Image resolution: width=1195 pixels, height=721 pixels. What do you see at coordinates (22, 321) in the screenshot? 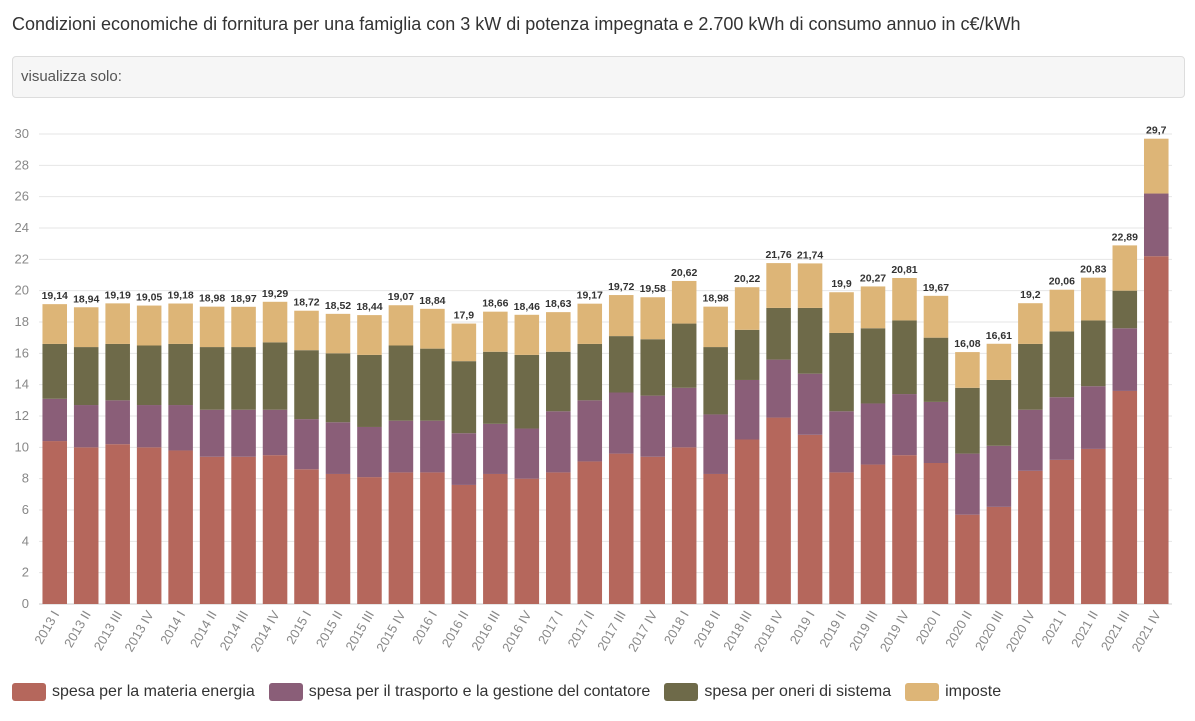
I see `y-tick-label: 18` at bounding box center [22, 321].